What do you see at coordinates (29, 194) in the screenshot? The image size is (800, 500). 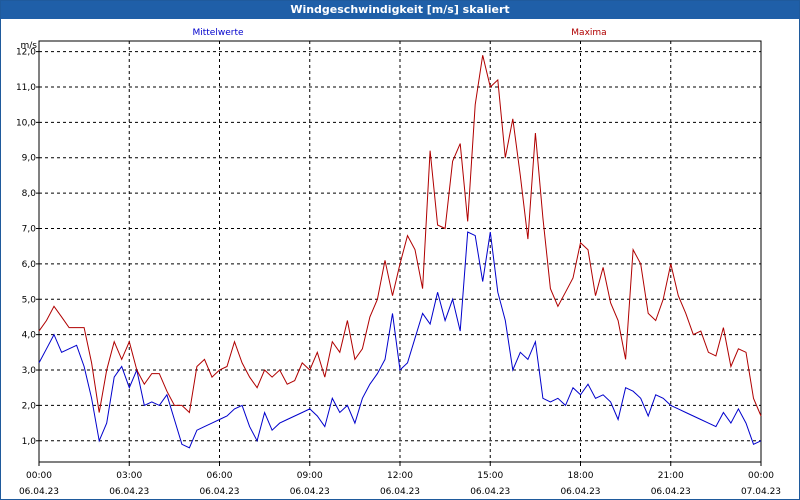 I see `y-tick-label: 8,0` at bounding box center [29, 194].